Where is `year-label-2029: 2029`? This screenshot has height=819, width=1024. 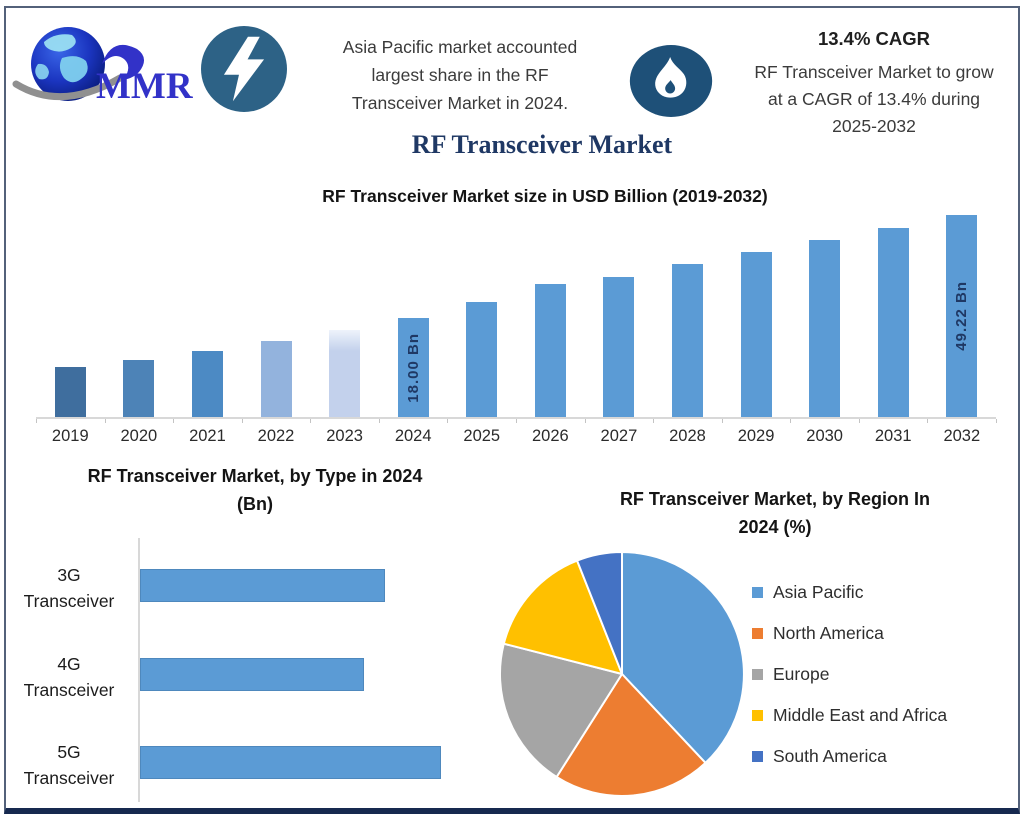
year-label-2029: 2029 is located at coordinates (756, 436).